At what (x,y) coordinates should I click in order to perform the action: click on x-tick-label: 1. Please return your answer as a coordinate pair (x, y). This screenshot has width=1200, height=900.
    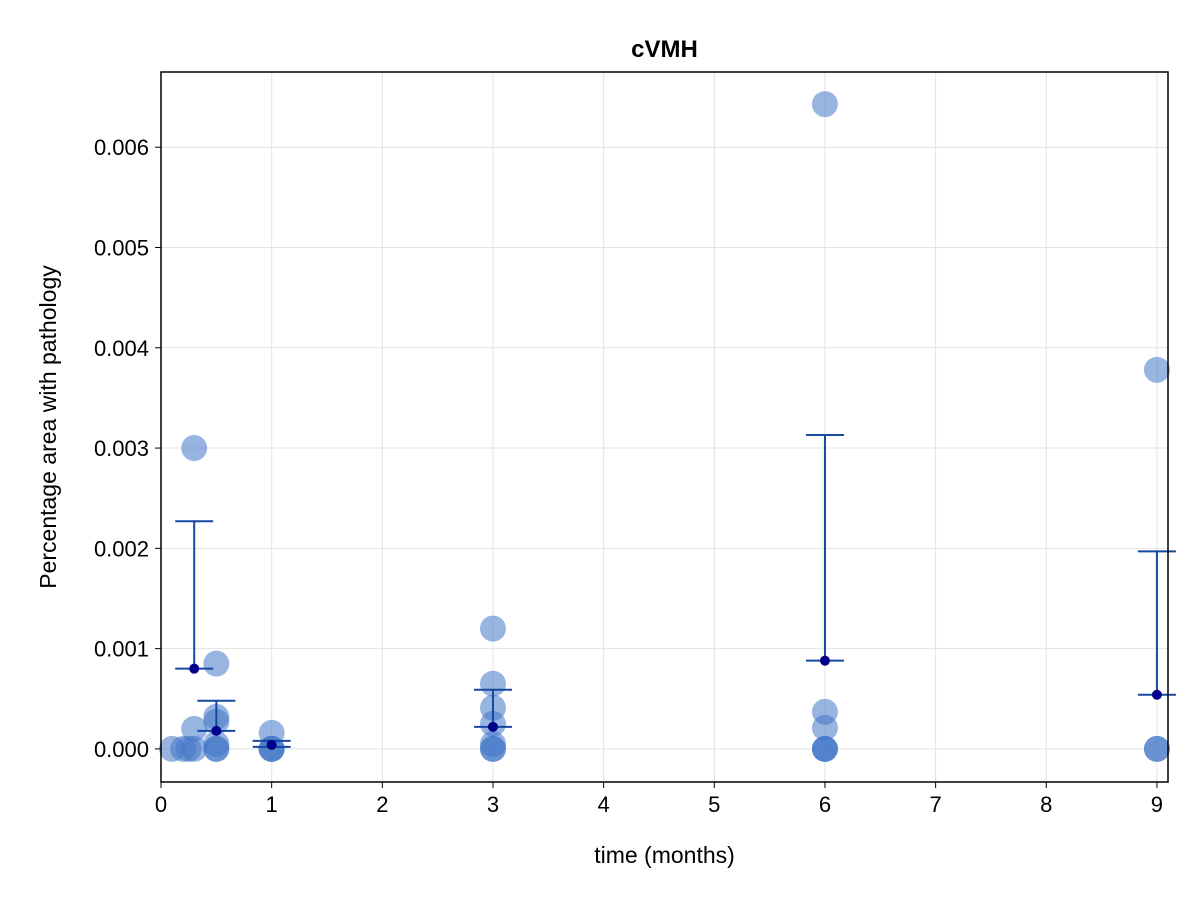
    Looking at the image, I should click on (272, 804).